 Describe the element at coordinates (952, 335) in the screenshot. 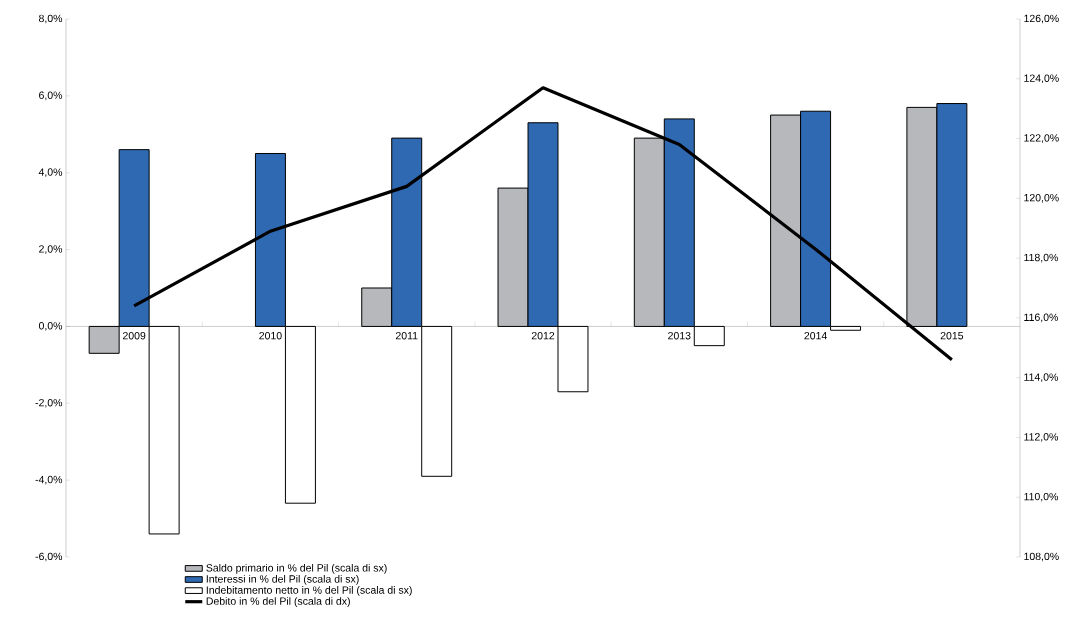

I see `x-tick-label: 2015` at that location.